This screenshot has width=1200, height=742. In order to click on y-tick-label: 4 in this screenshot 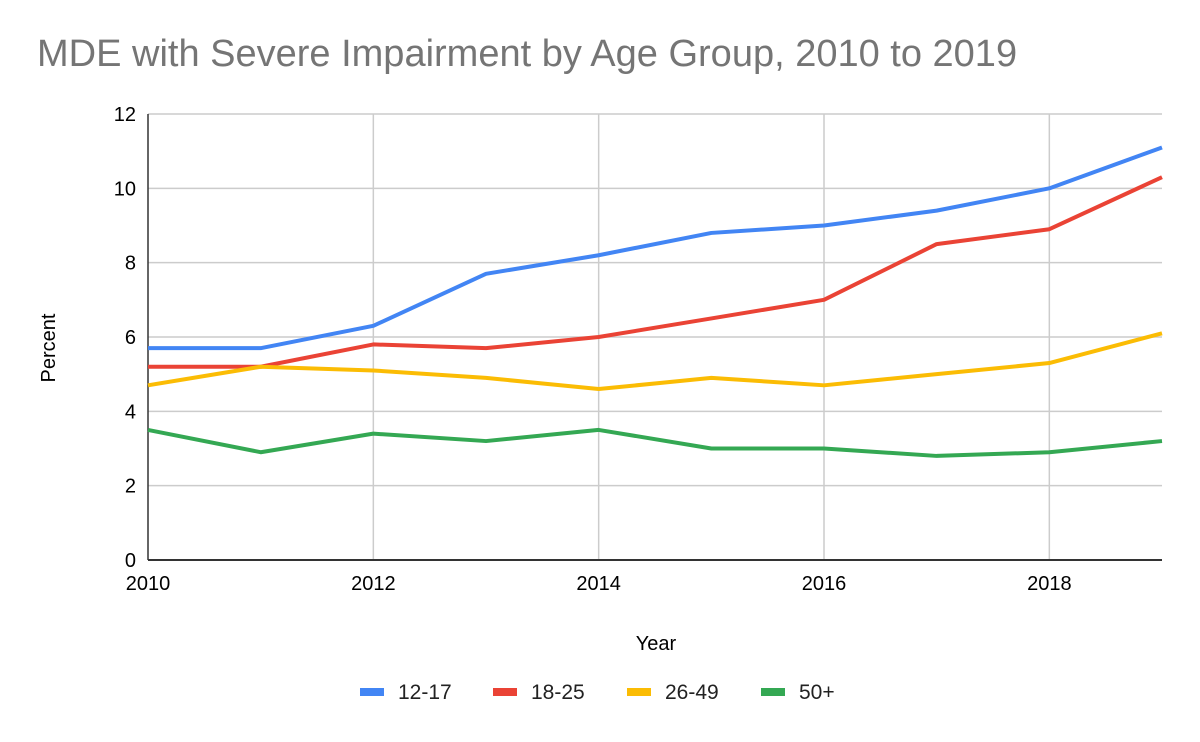, I will do `click(130, 412)`.